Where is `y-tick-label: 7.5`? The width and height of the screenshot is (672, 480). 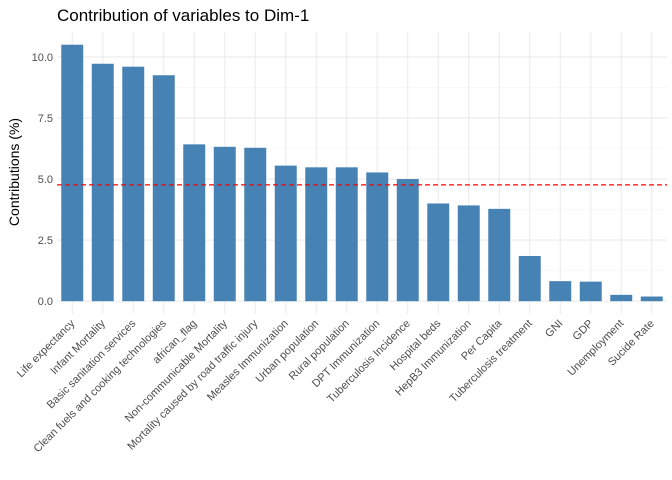 y-tick-label: 7.5 is located at coordinates (45, 119).